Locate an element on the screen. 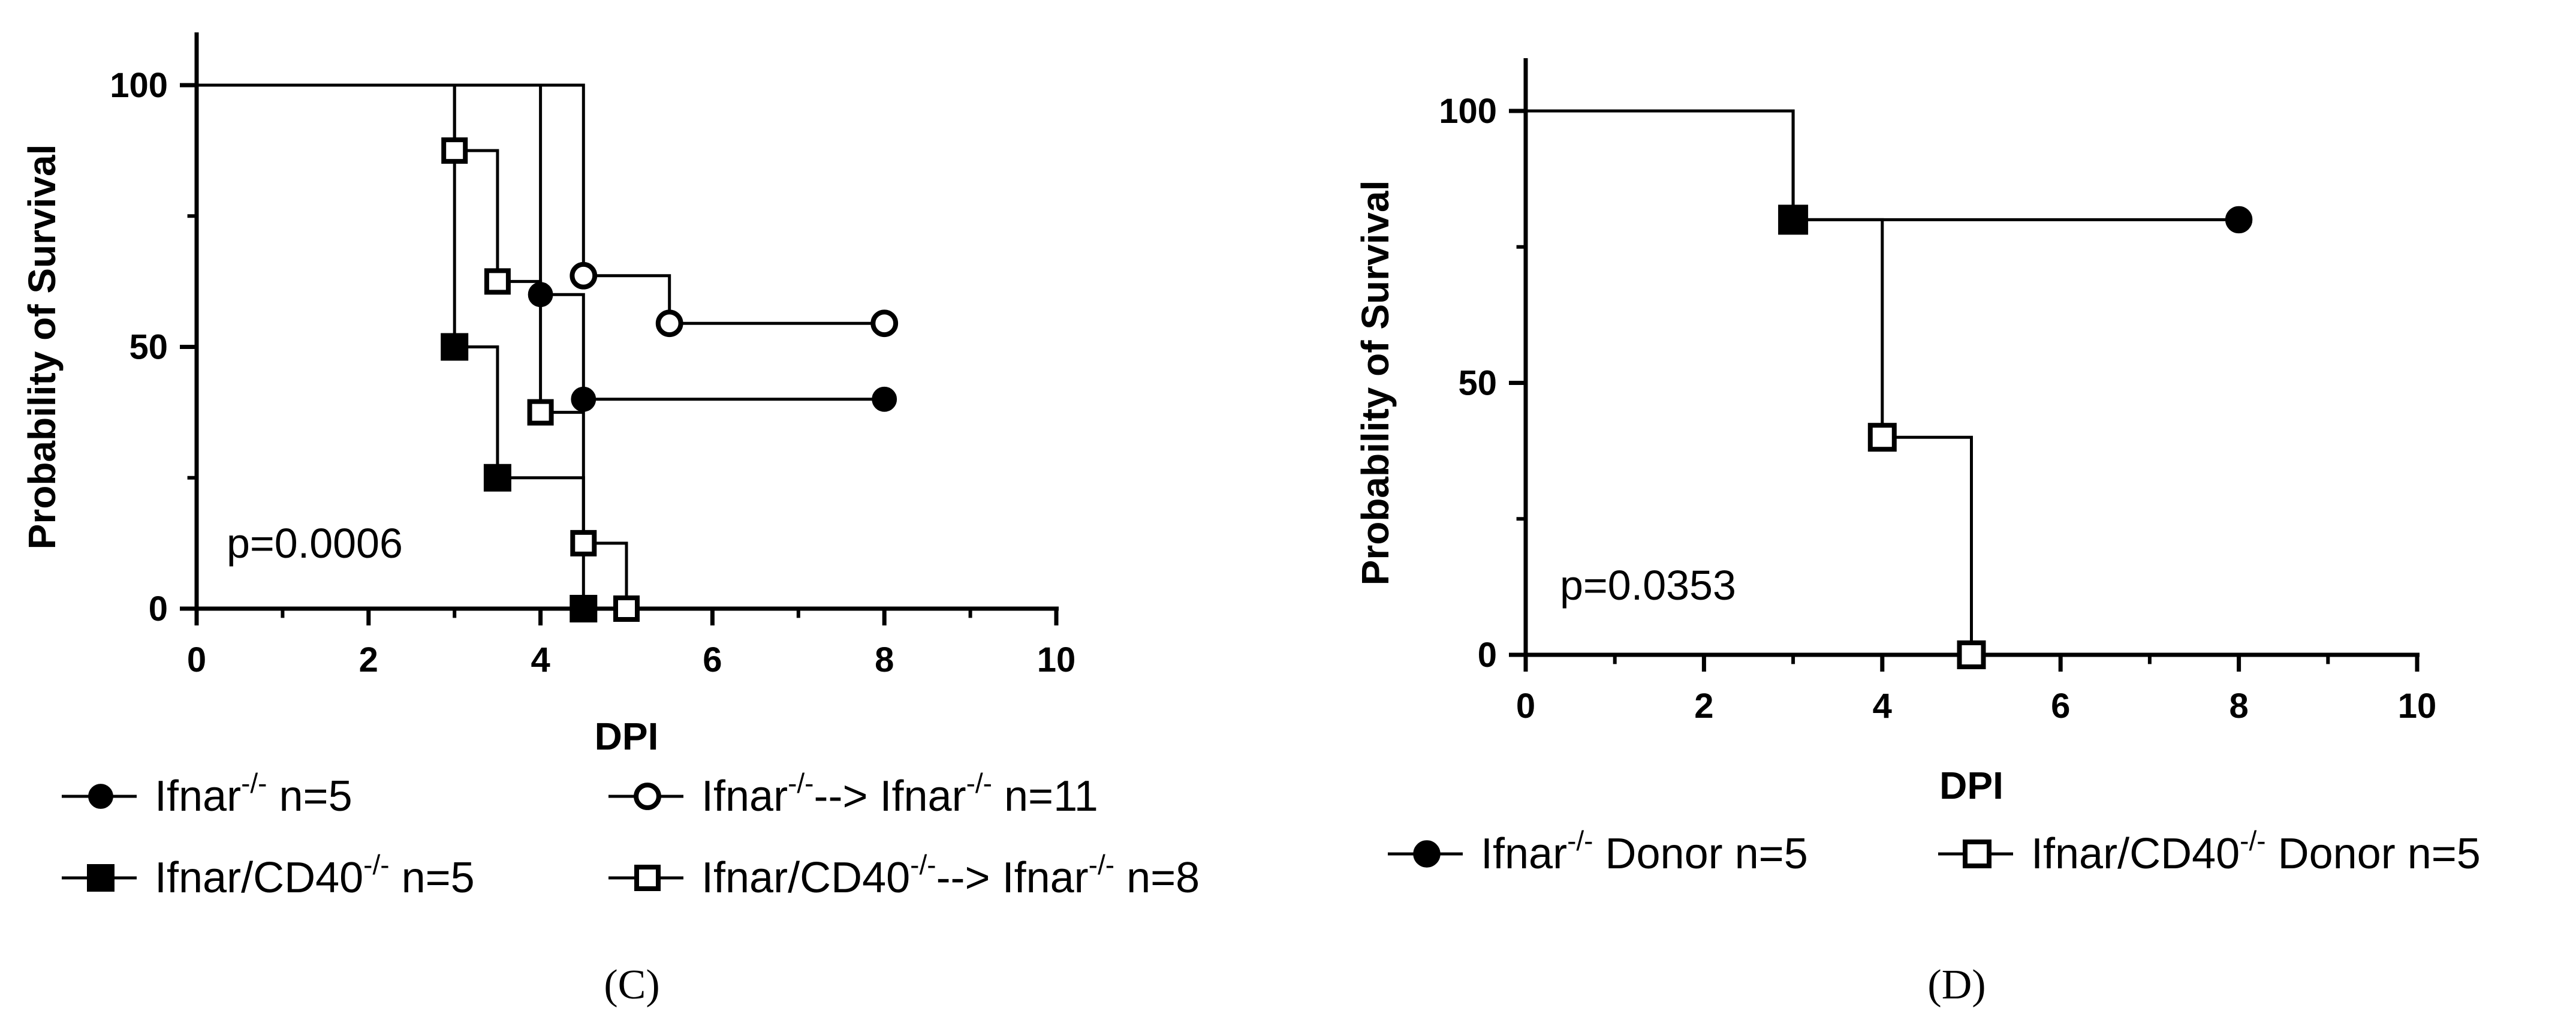 Image resolution: width=2576 pixels, height=1035 pixels. legend-entry: Ifnar/CD40-/---> Ifnar-/- n=8 is located at coordinates (904, 875).